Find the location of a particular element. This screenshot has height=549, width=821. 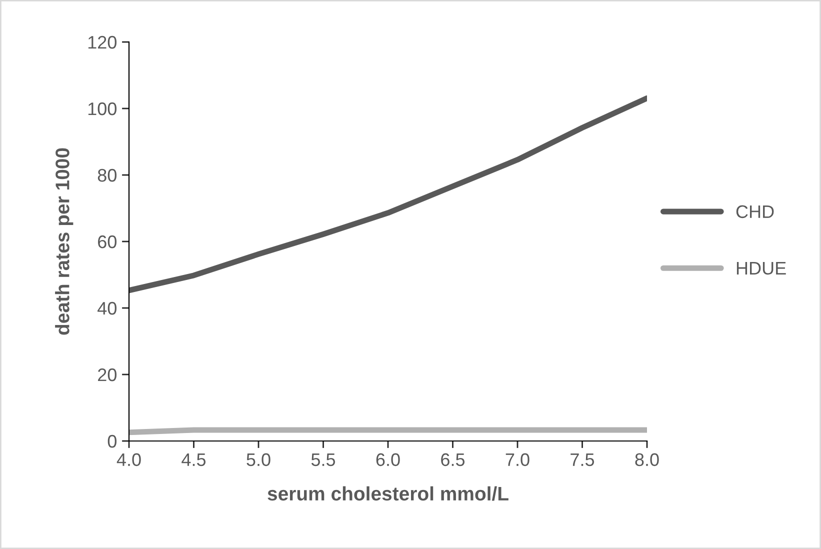

y-tick-label: 60 is located at coordinates (107, 241).